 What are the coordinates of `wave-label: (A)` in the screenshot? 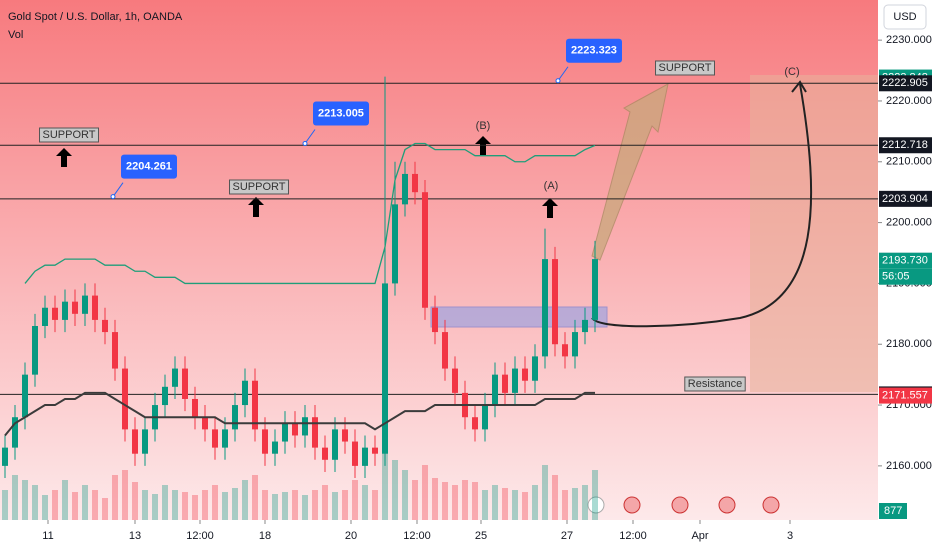 It's located at (551, 186).